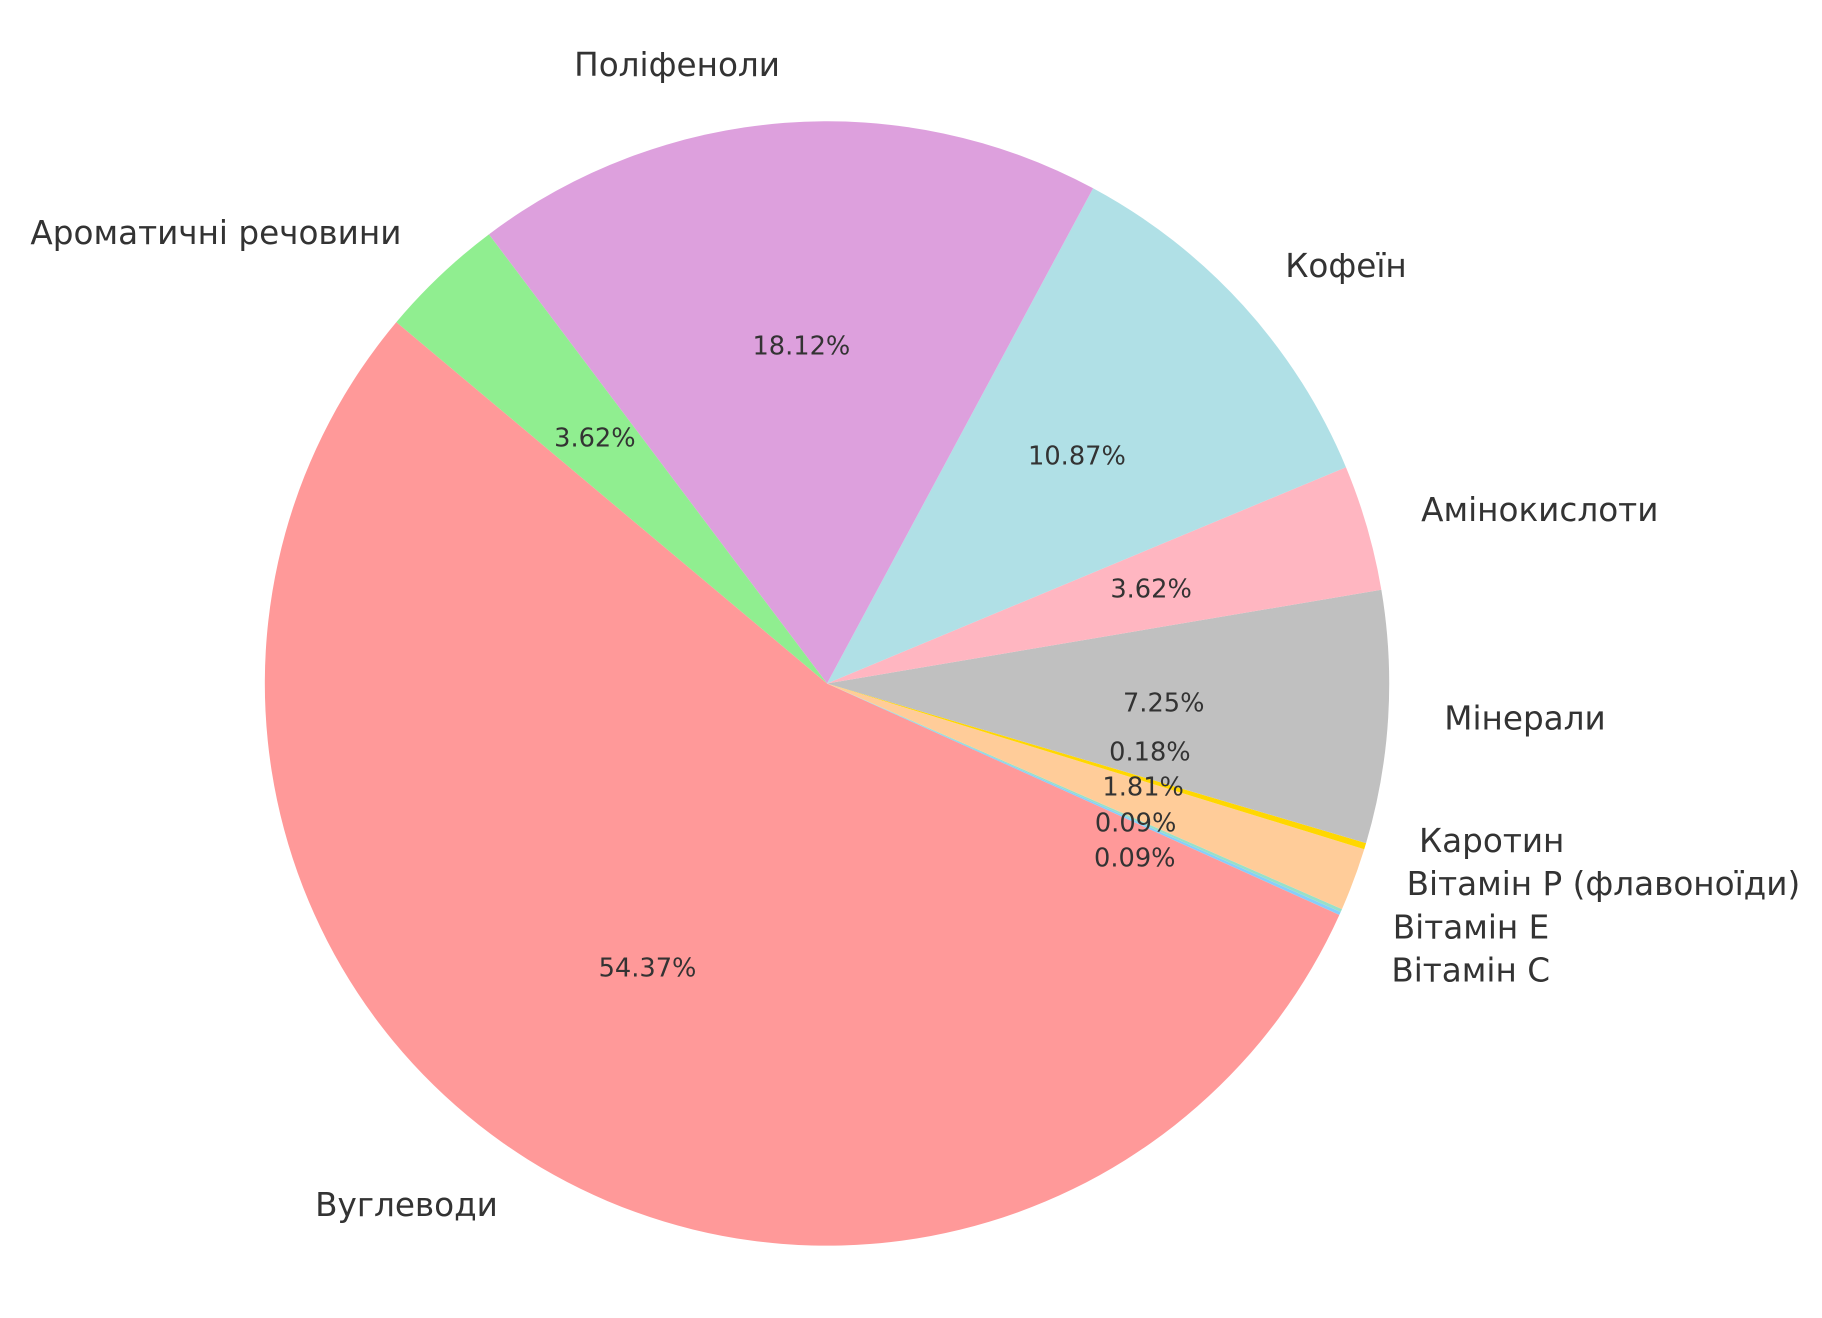 The height and width of the screenshot is (1318, 1822). Describe the element at coordinates (406, 1205) in the screenshot. I see `slice-label: Вуглеводи` at that location.